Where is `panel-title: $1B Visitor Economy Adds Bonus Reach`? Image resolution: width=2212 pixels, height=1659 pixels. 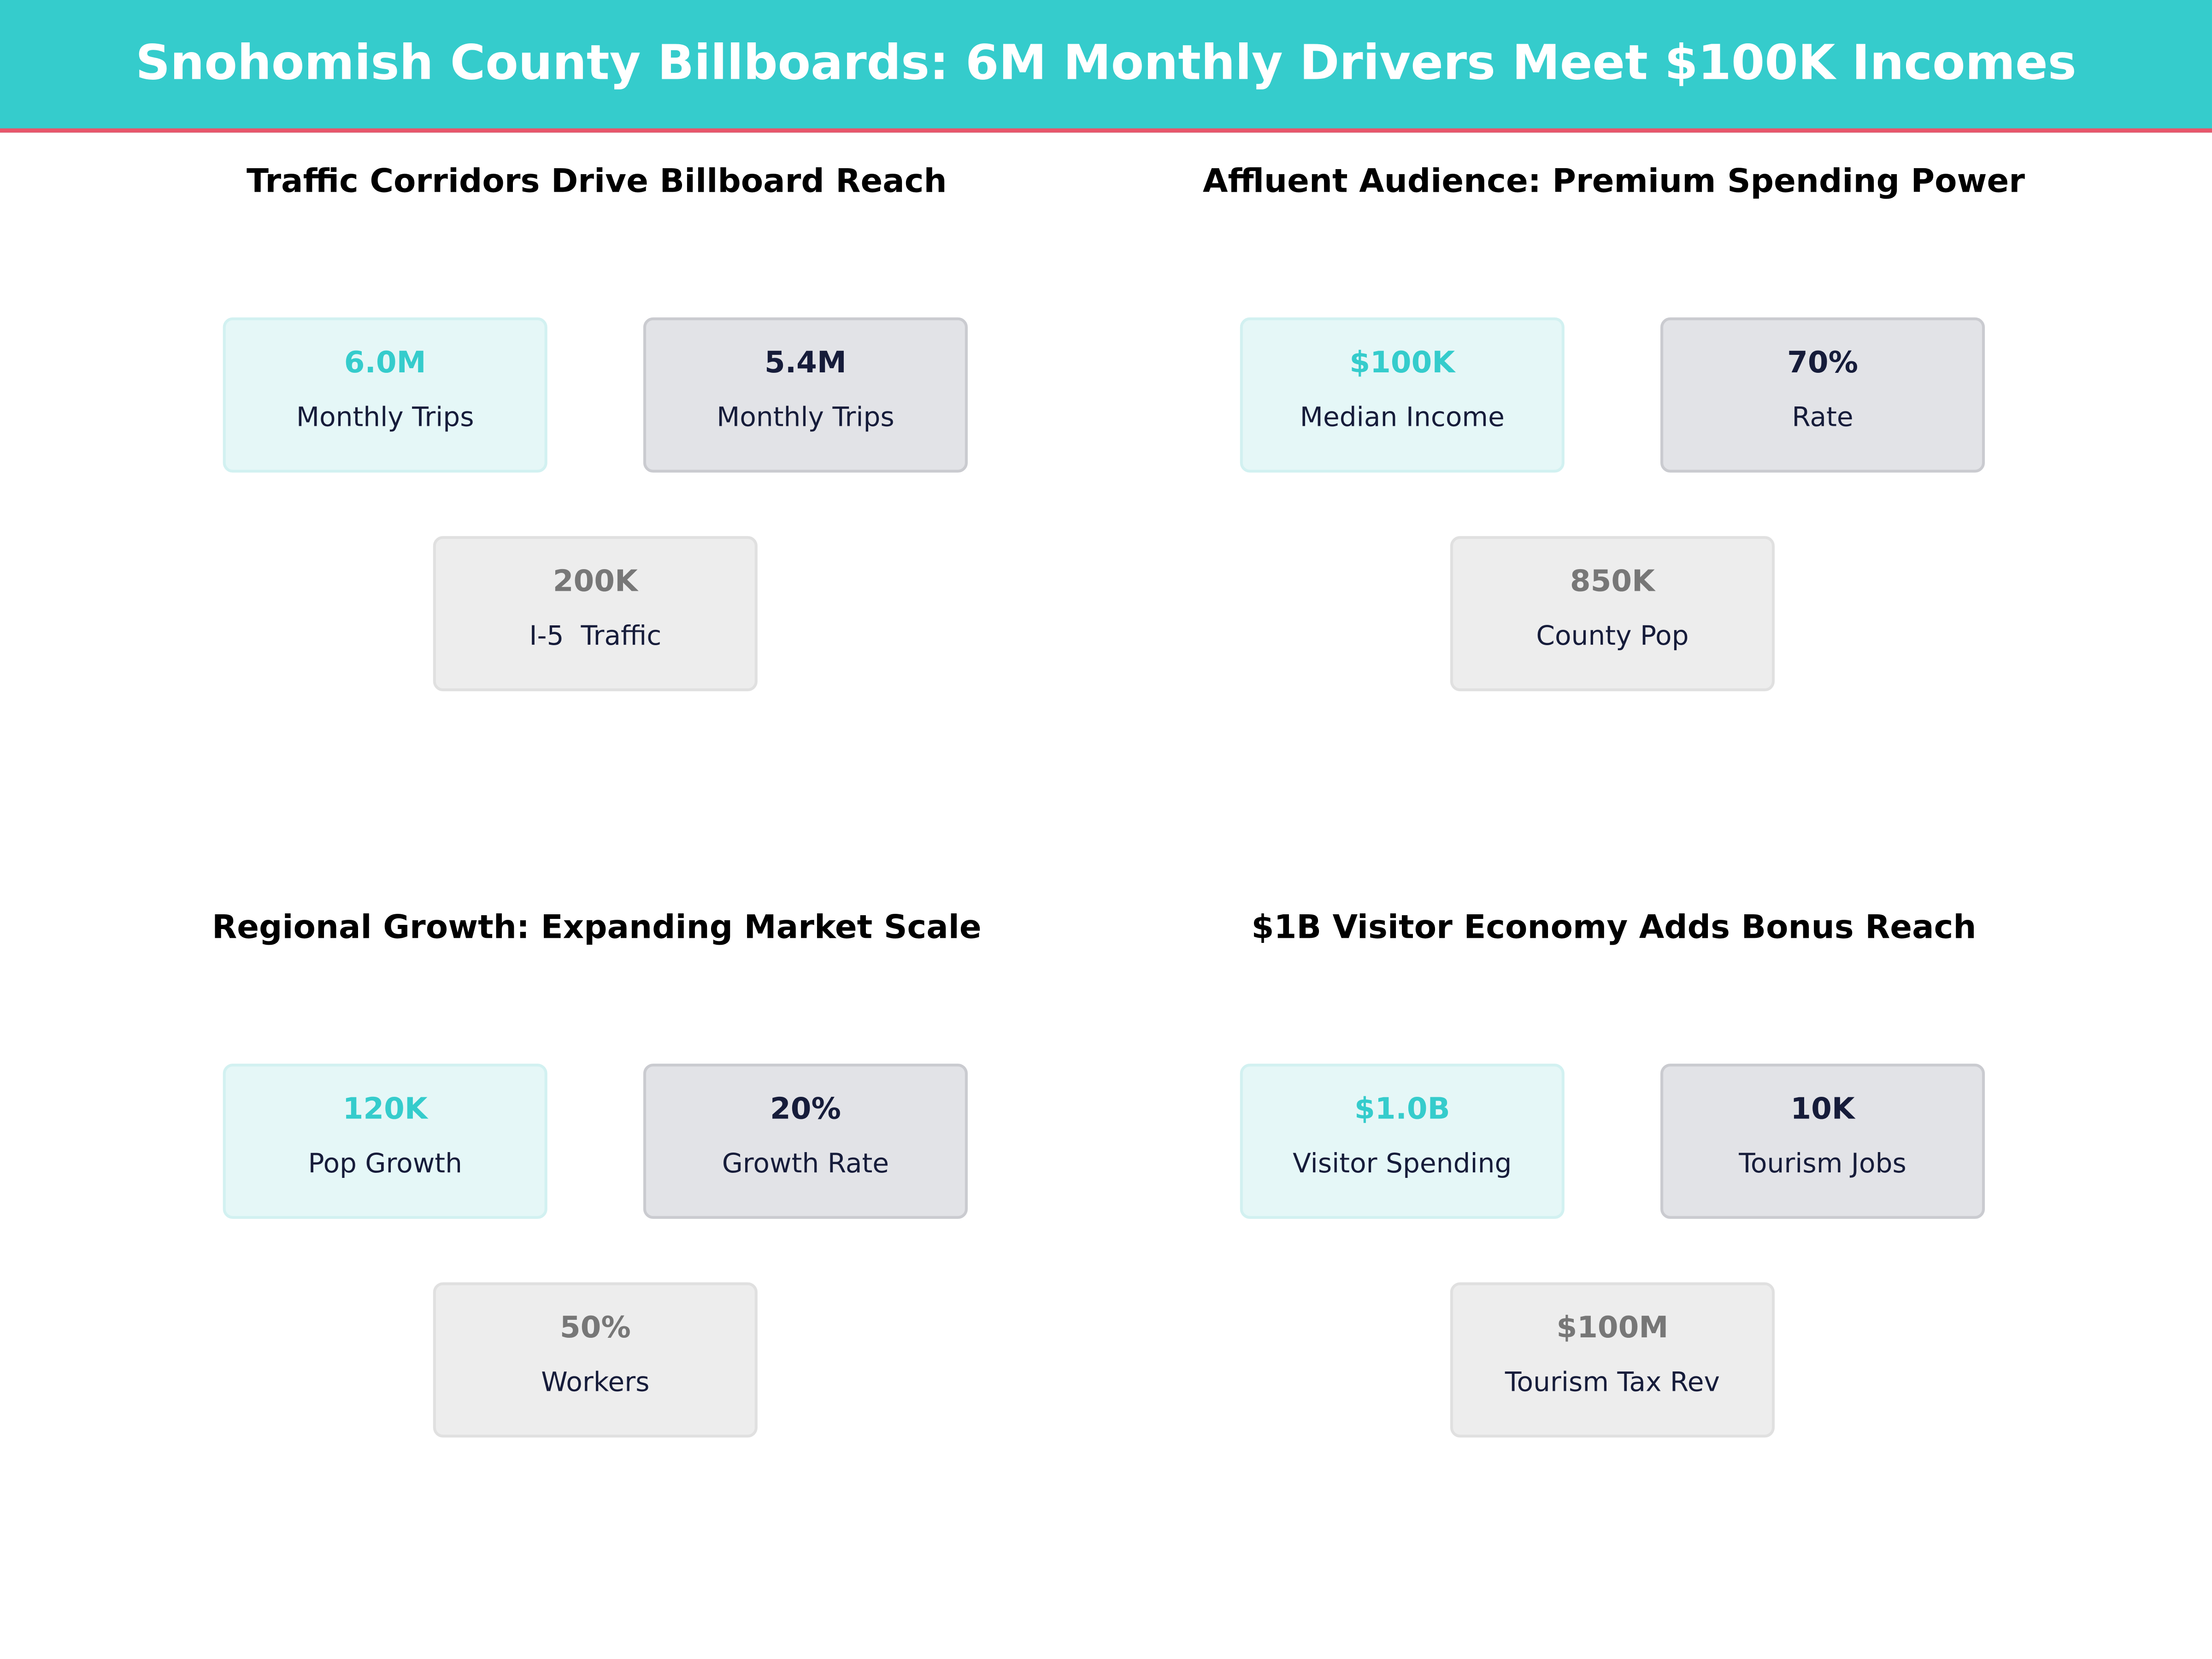
panel-title: $1B Visitor Economy Adds Bonus Reach is located at coordinates (1614, 928).